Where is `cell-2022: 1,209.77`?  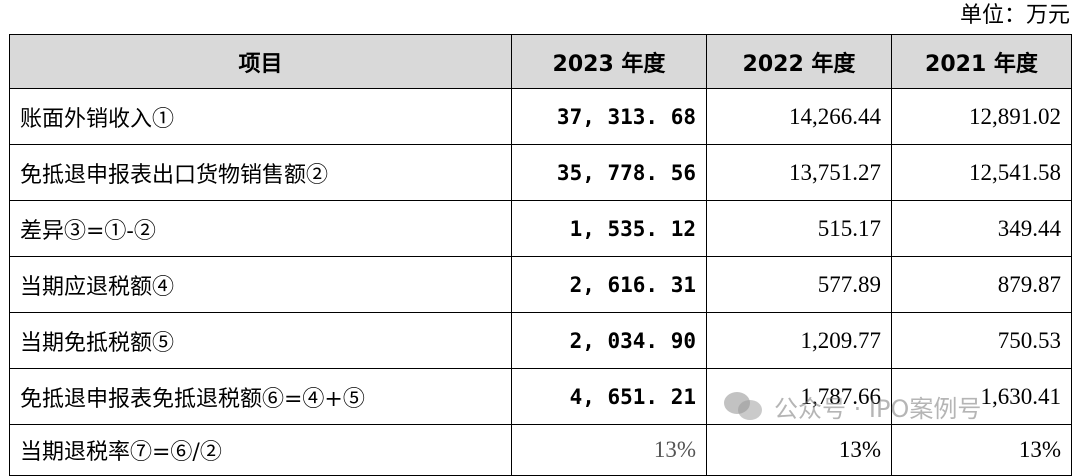 cell-2022: 1,209.77 is located at coordinates (799, 340).